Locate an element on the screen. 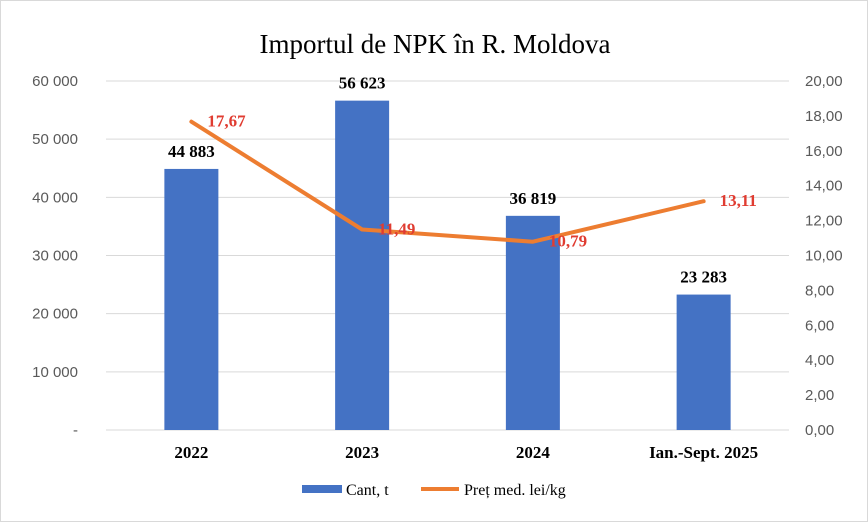  y-left-tick-label: 30 000 is located at coordinates (55, 256).